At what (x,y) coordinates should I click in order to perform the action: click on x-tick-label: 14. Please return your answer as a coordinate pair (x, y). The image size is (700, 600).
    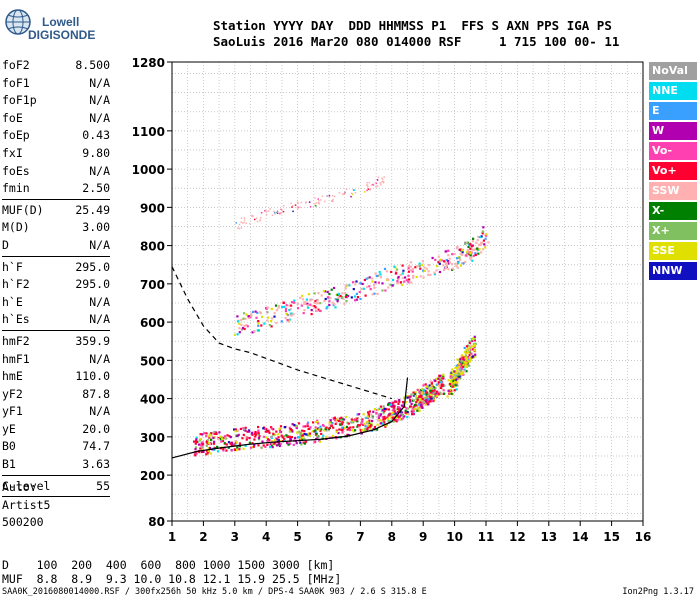
    Looking at the image, I should click on (580, 537).